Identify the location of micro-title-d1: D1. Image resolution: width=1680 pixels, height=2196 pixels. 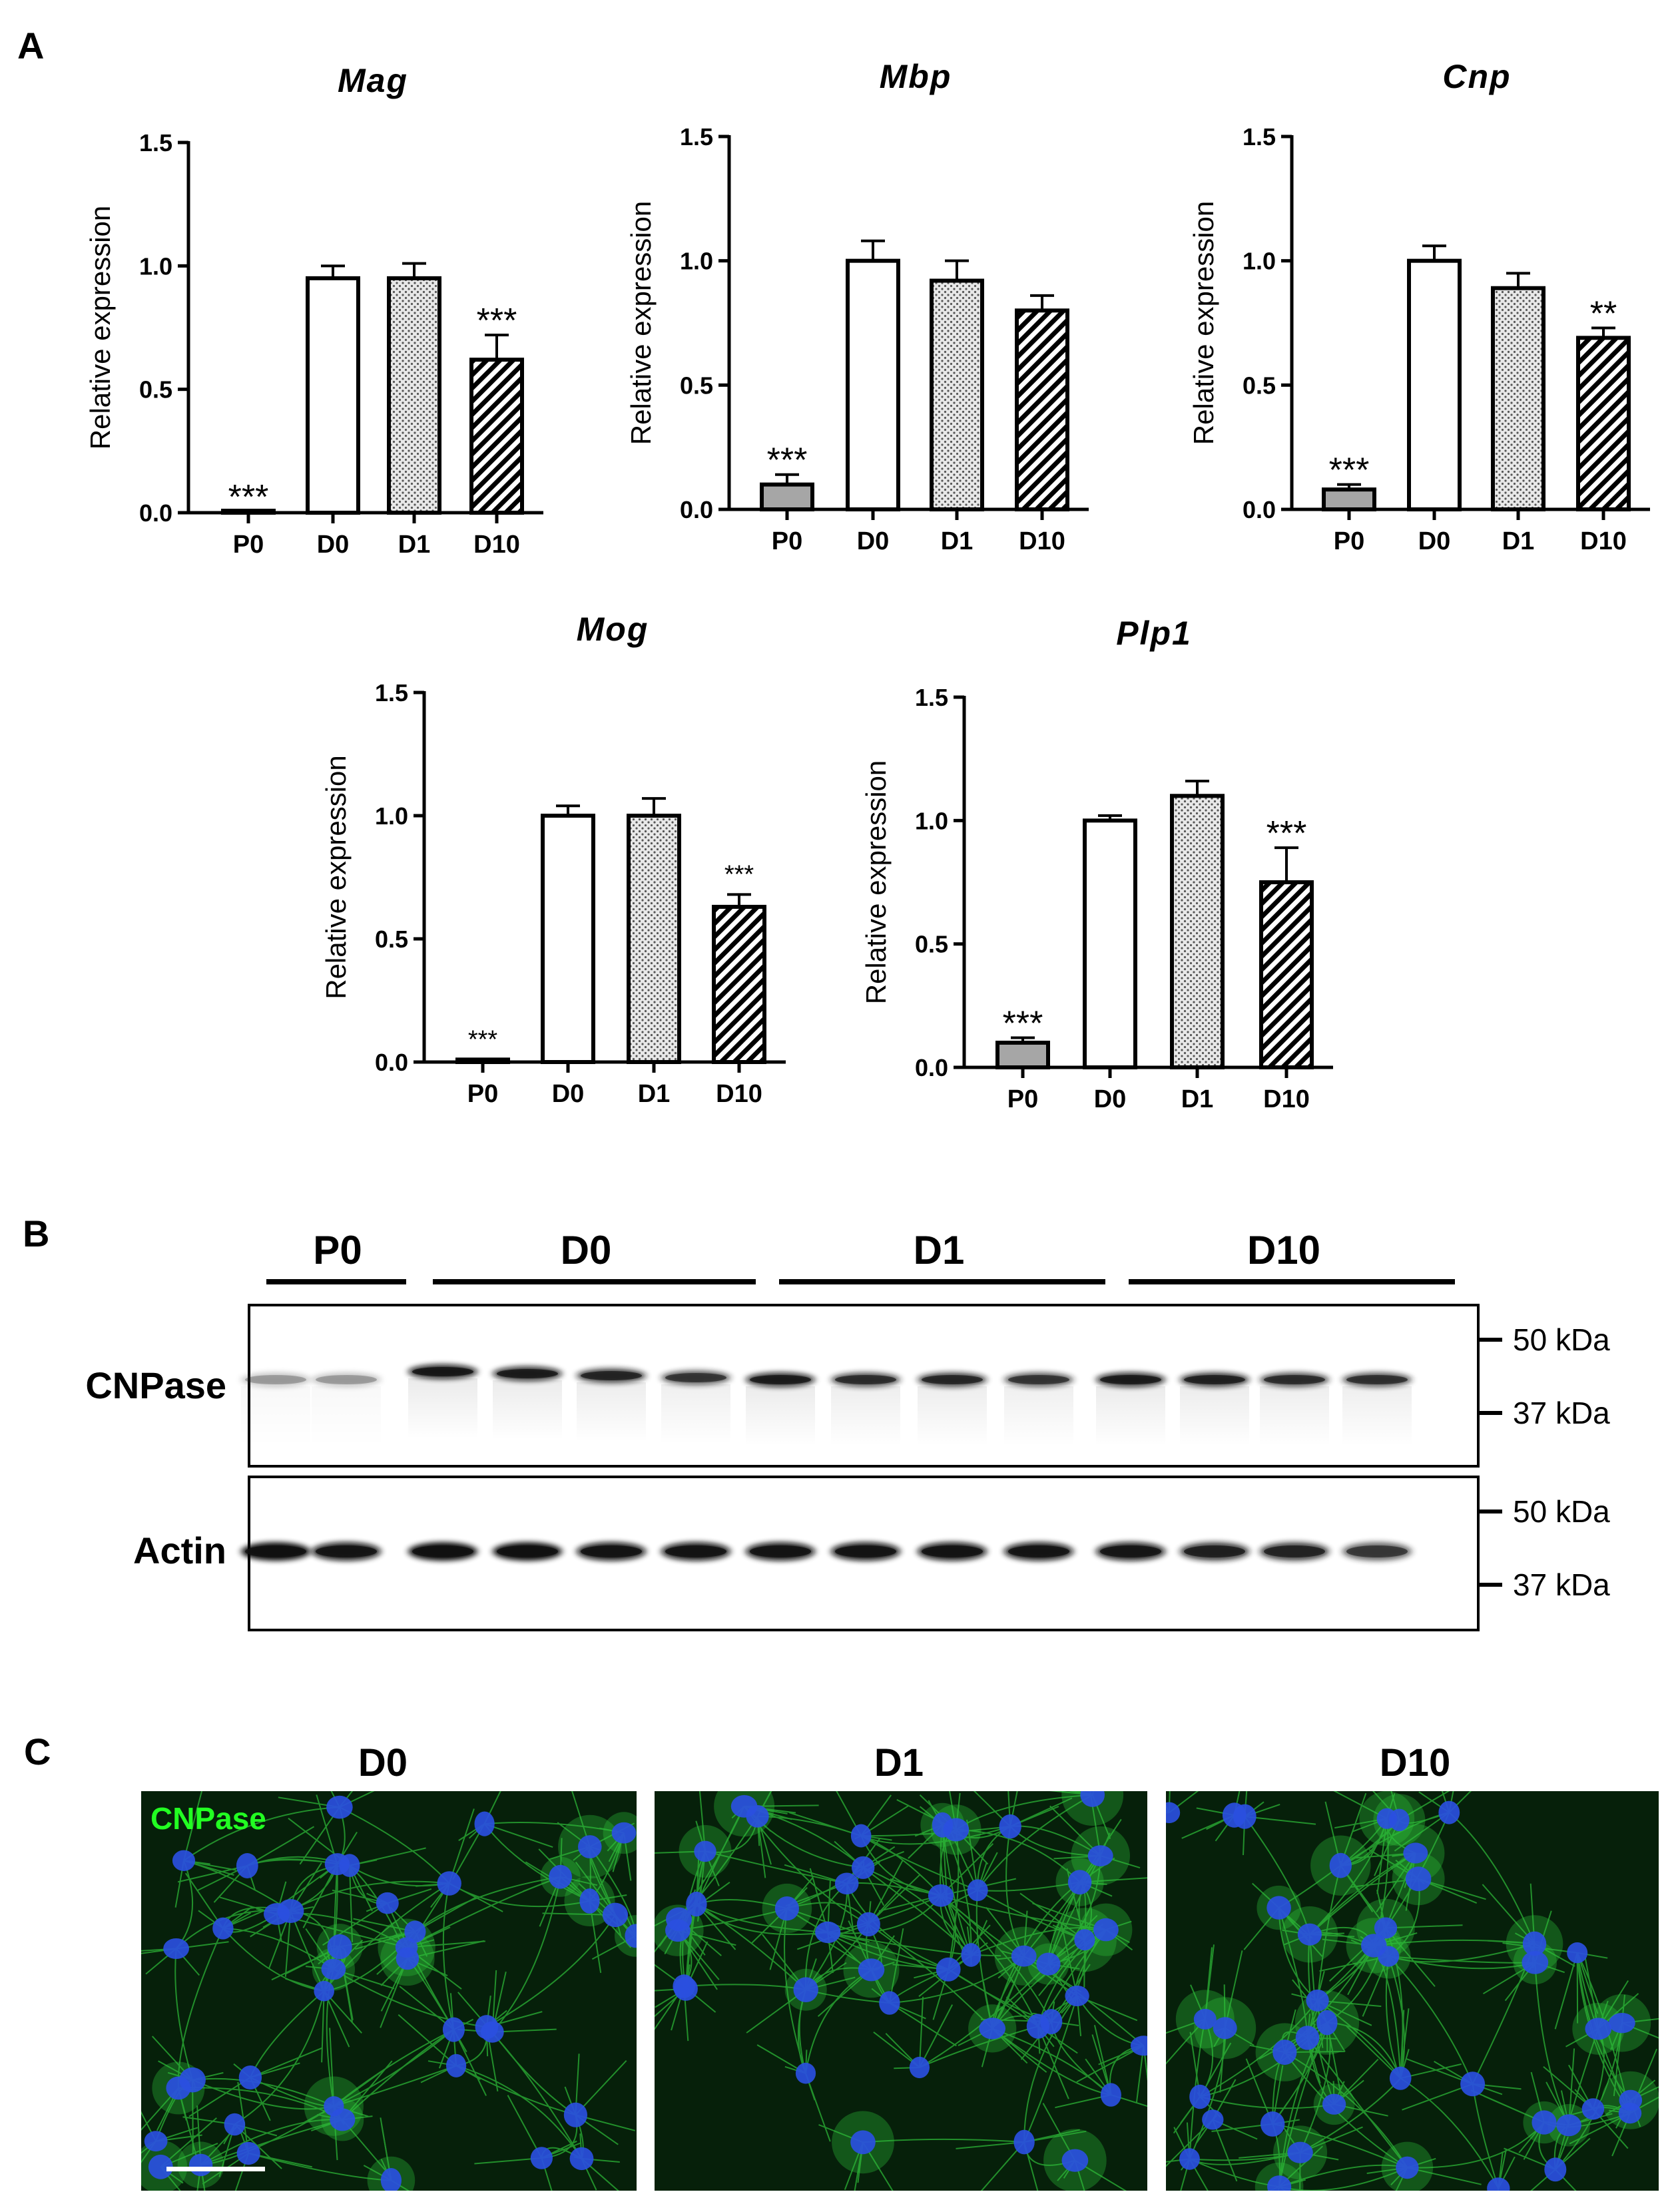
(899, 1762).